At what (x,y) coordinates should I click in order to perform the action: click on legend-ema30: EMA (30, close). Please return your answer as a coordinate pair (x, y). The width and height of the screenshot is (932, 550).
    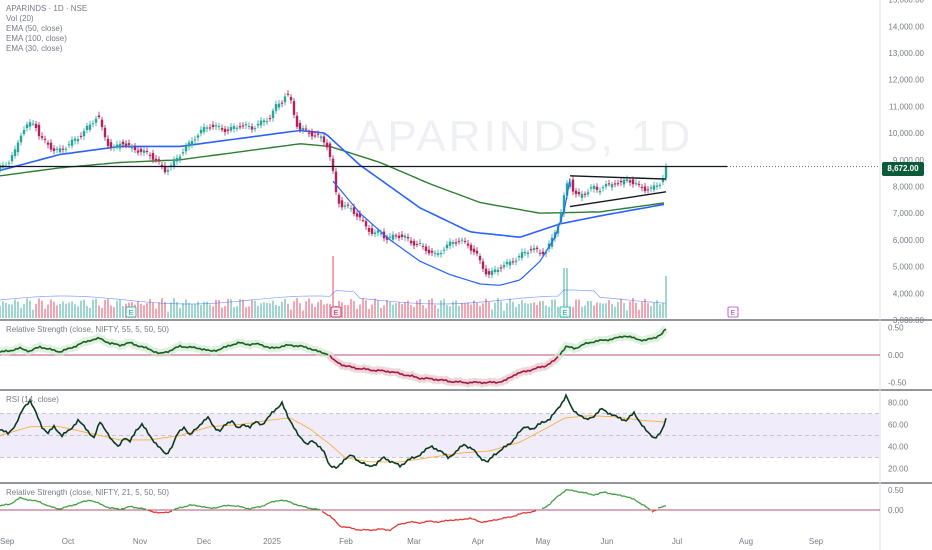
    Looking at the image, I should click on (34, 48).